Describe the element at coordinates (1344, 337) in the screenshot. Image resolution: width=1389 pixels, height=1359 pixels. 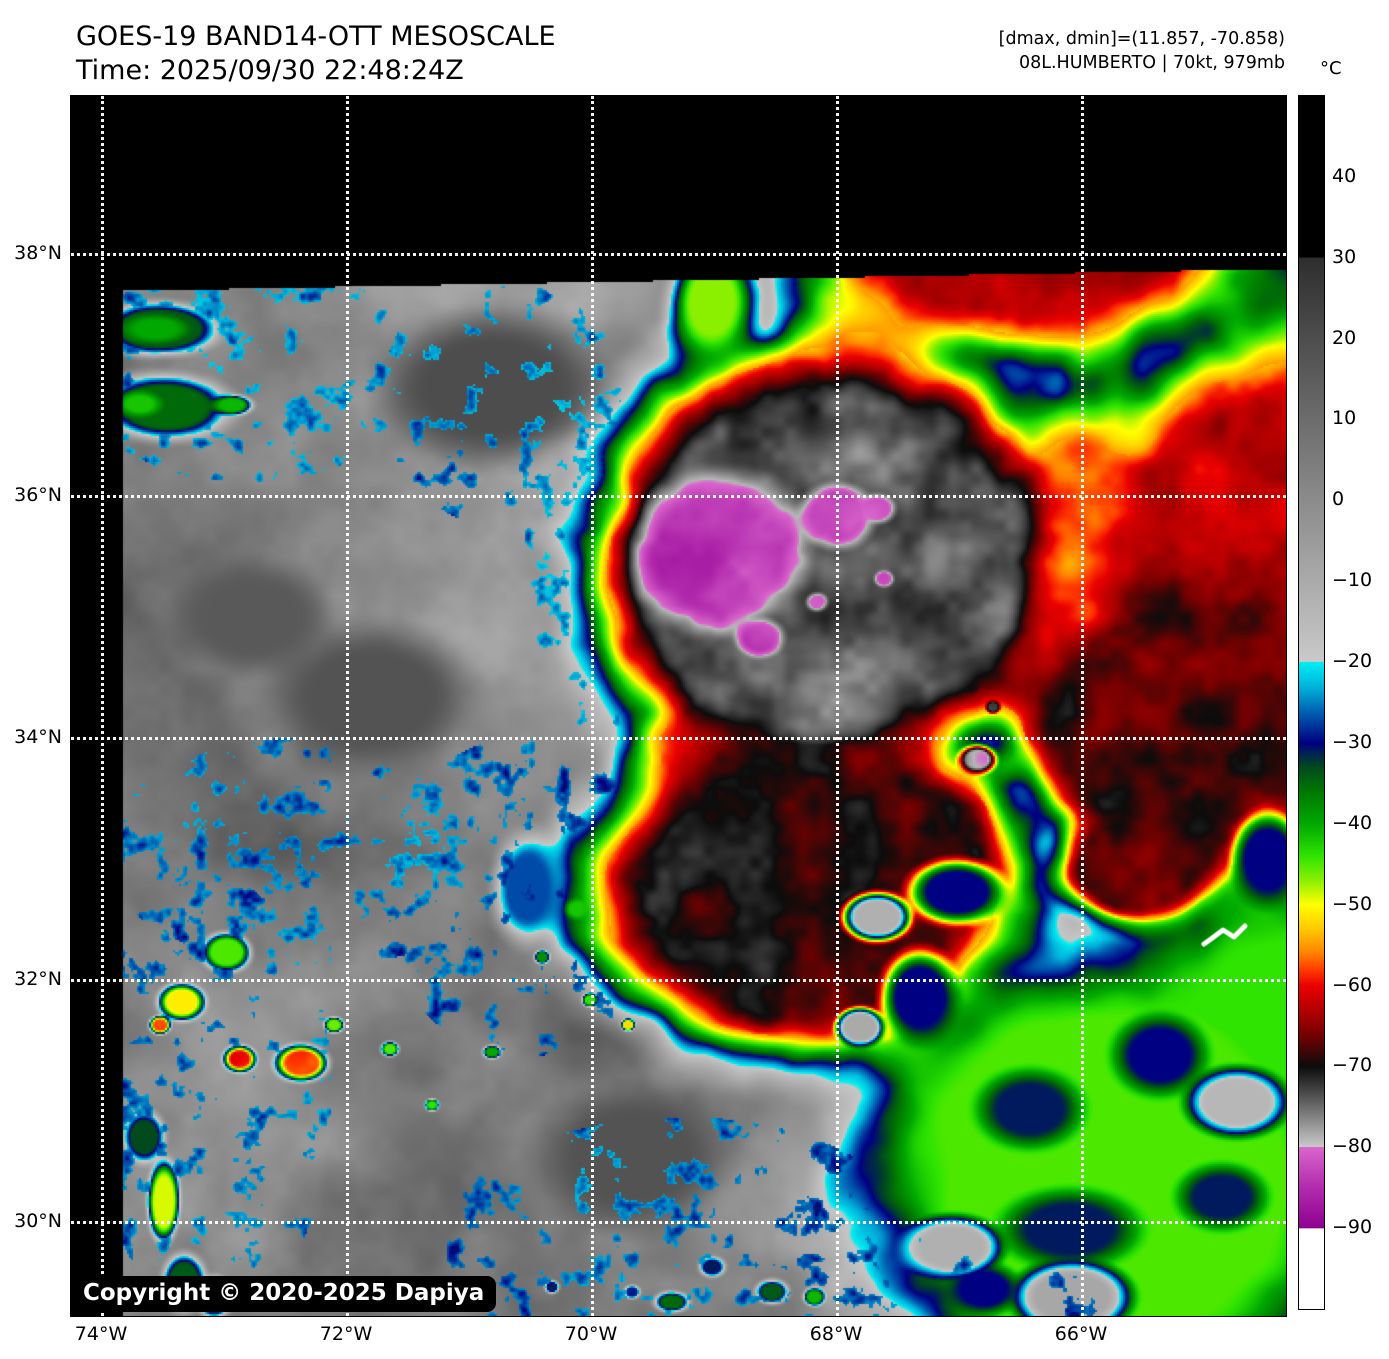
I see `colorbar-tick-label: 20` at that location.